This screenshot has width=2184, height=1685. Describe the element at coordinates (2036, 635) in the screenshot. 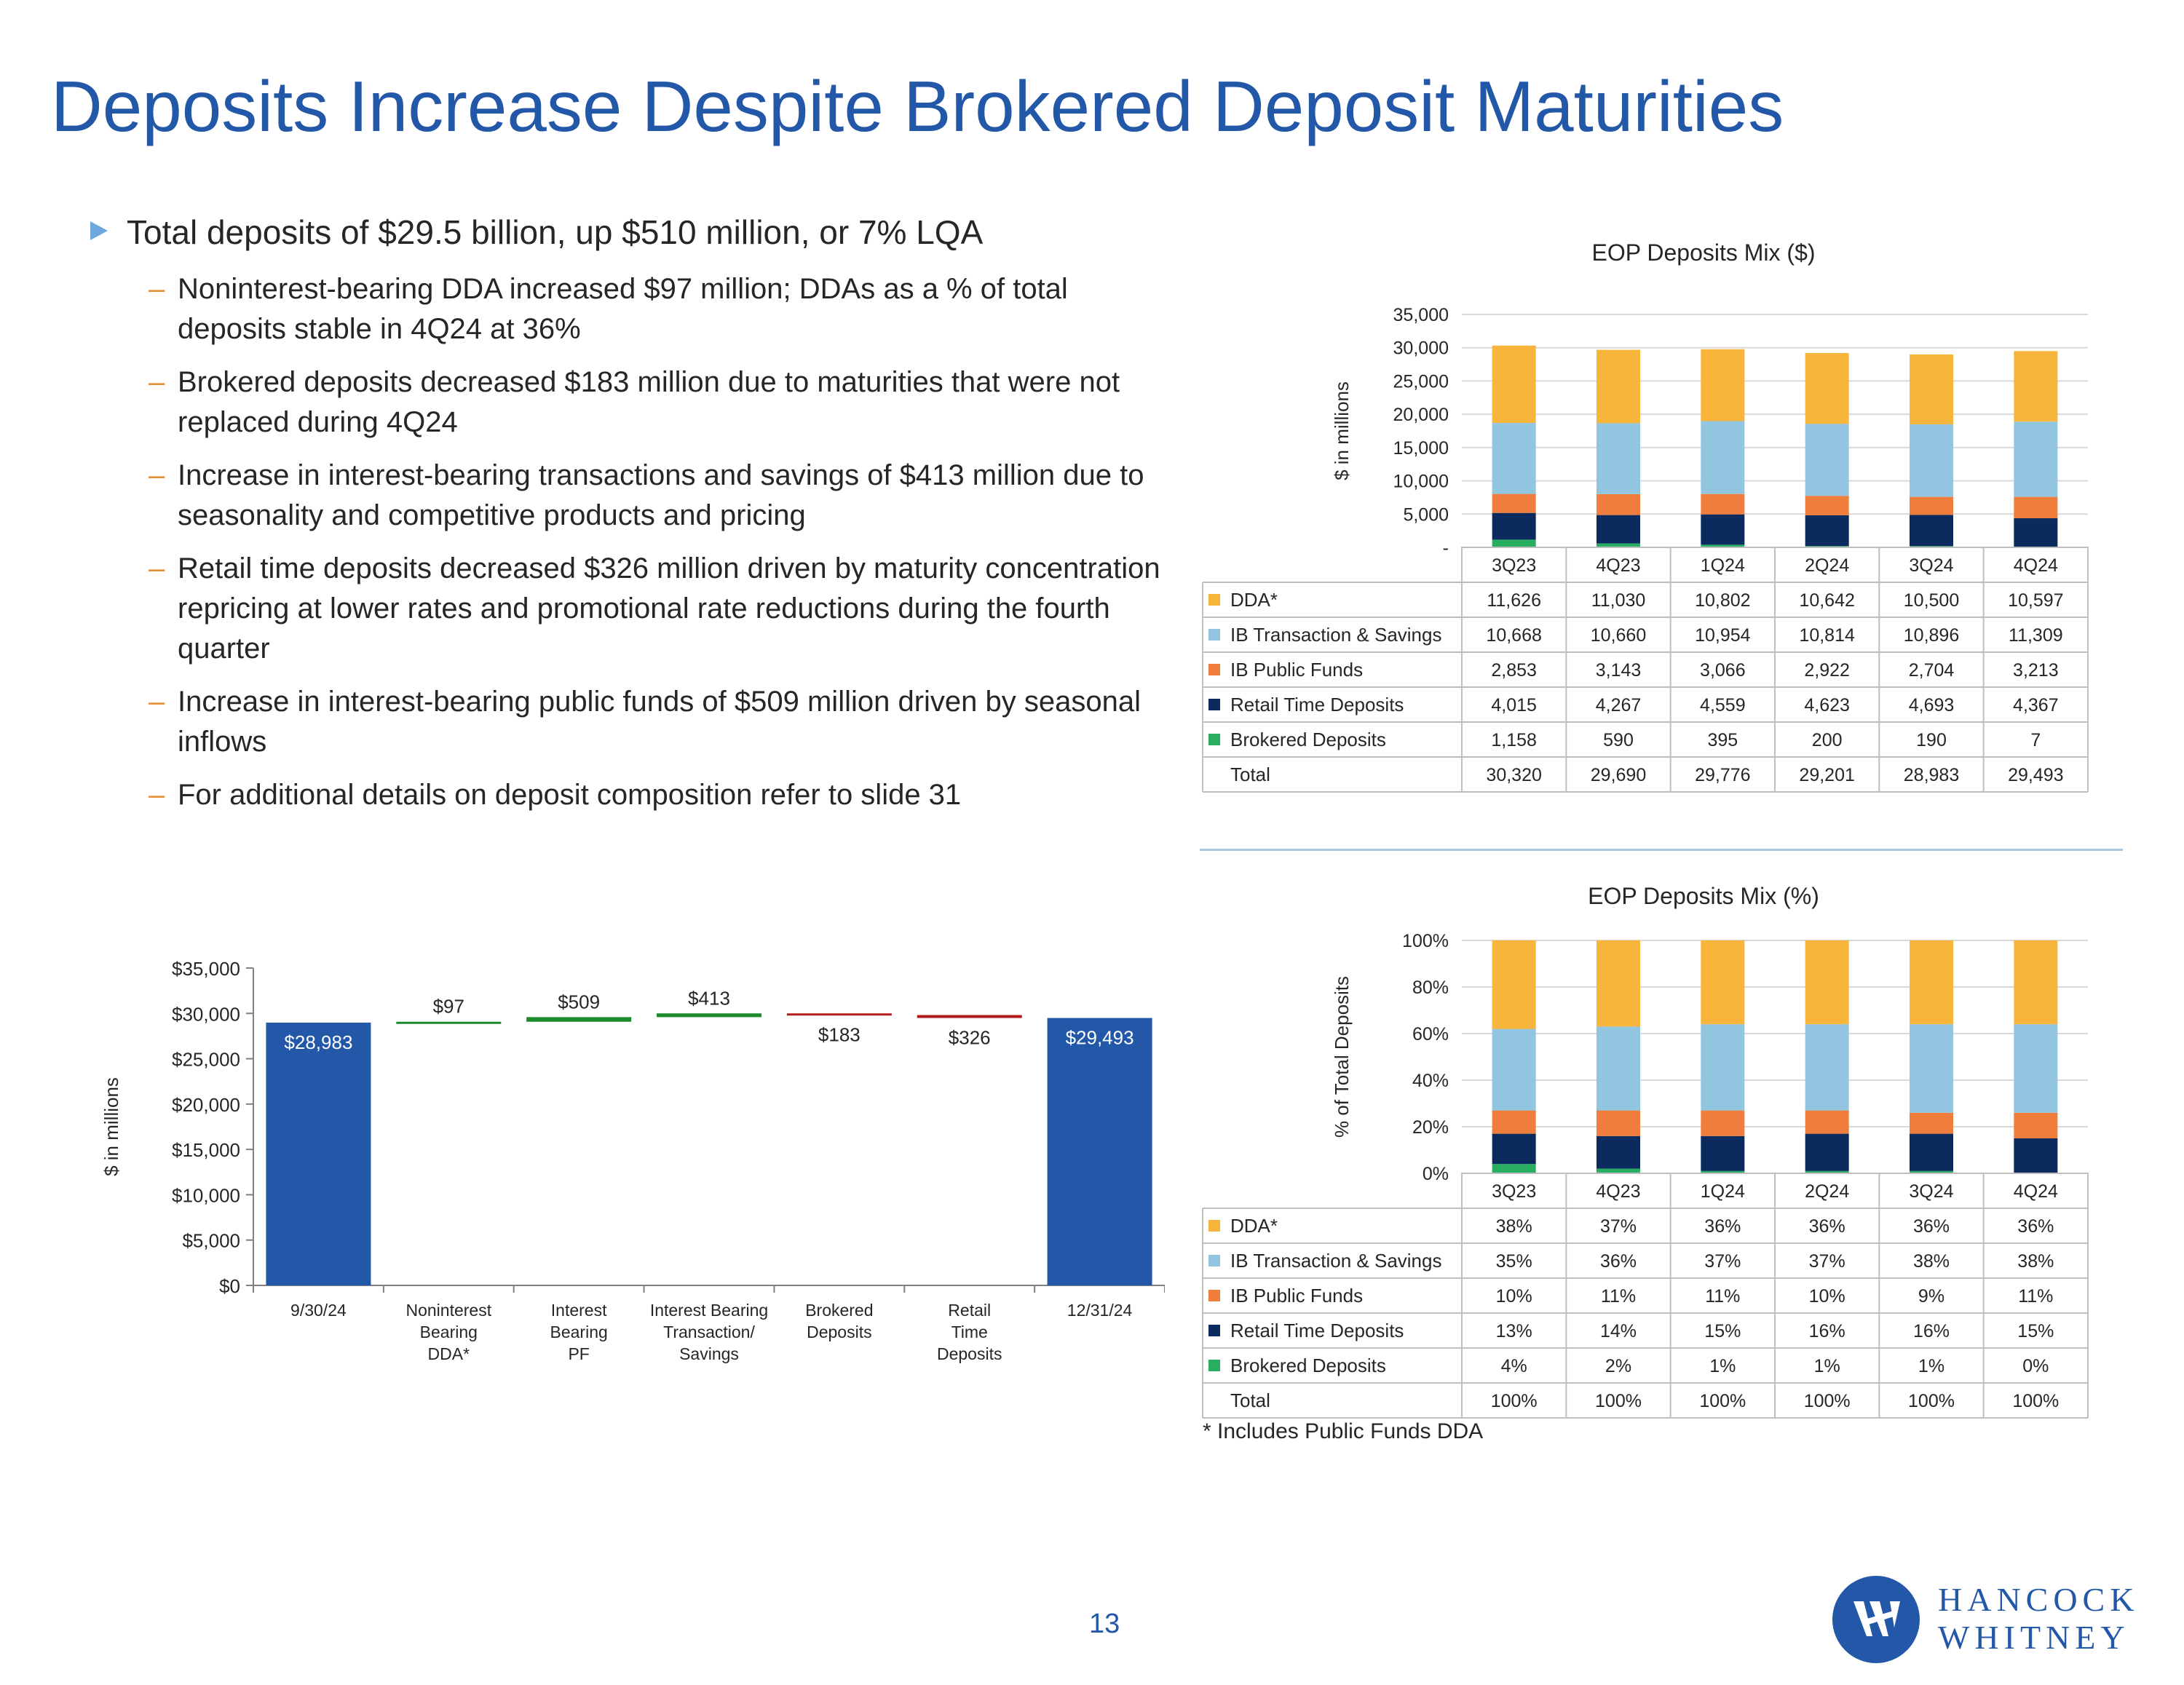

I see `table-cell: 11,309` at that location.